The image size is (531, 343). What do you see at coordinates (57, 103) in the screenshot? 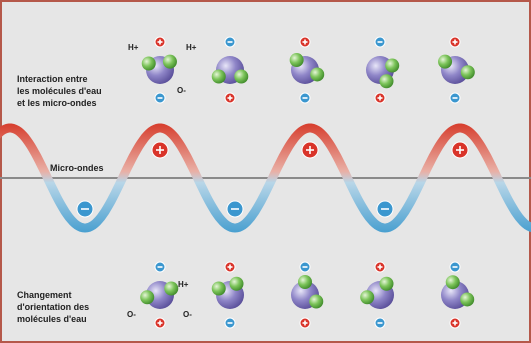
I see `label-line: et les micro-ondes` at bounding box center [57, 103].